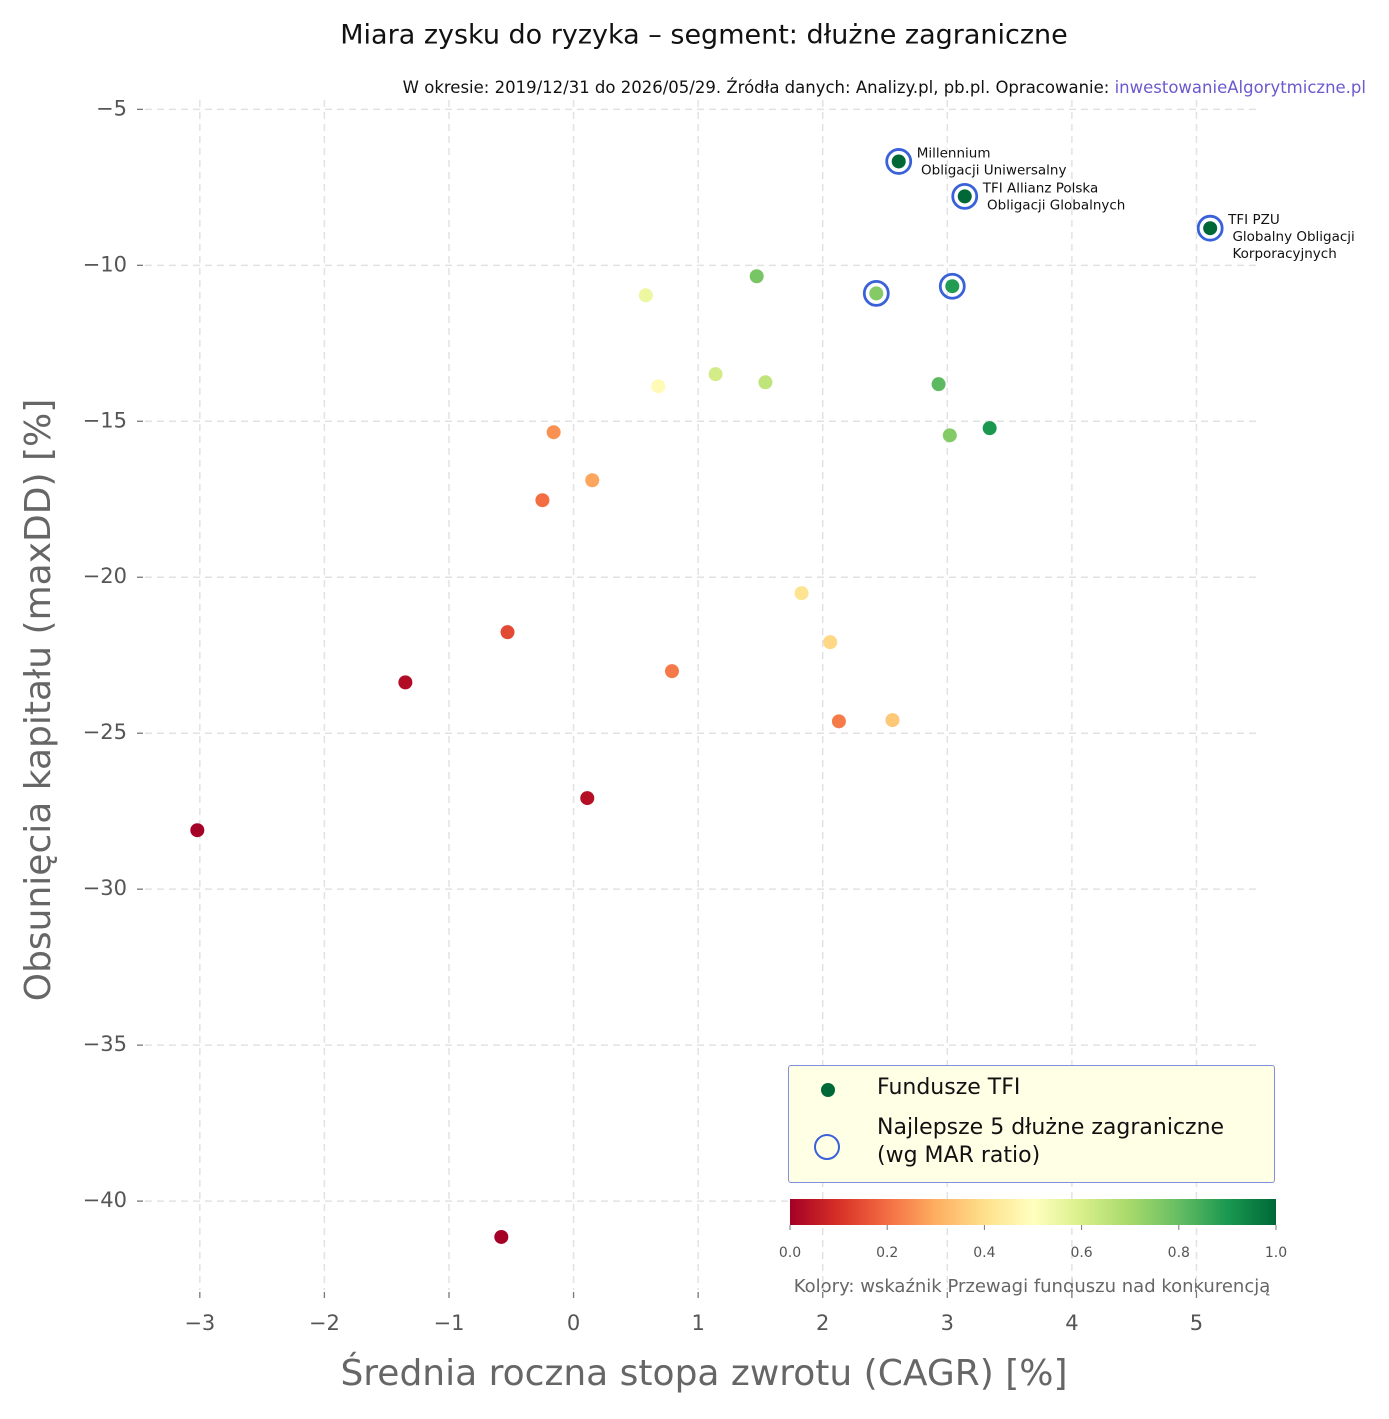 The width and height of the screenshot is (1389, 1419). Describe the element at coordinates (38, 700) in the screenshot. I see `y-axis-label: Obsunięcia kapitału (maxDD) [%]` at that location.